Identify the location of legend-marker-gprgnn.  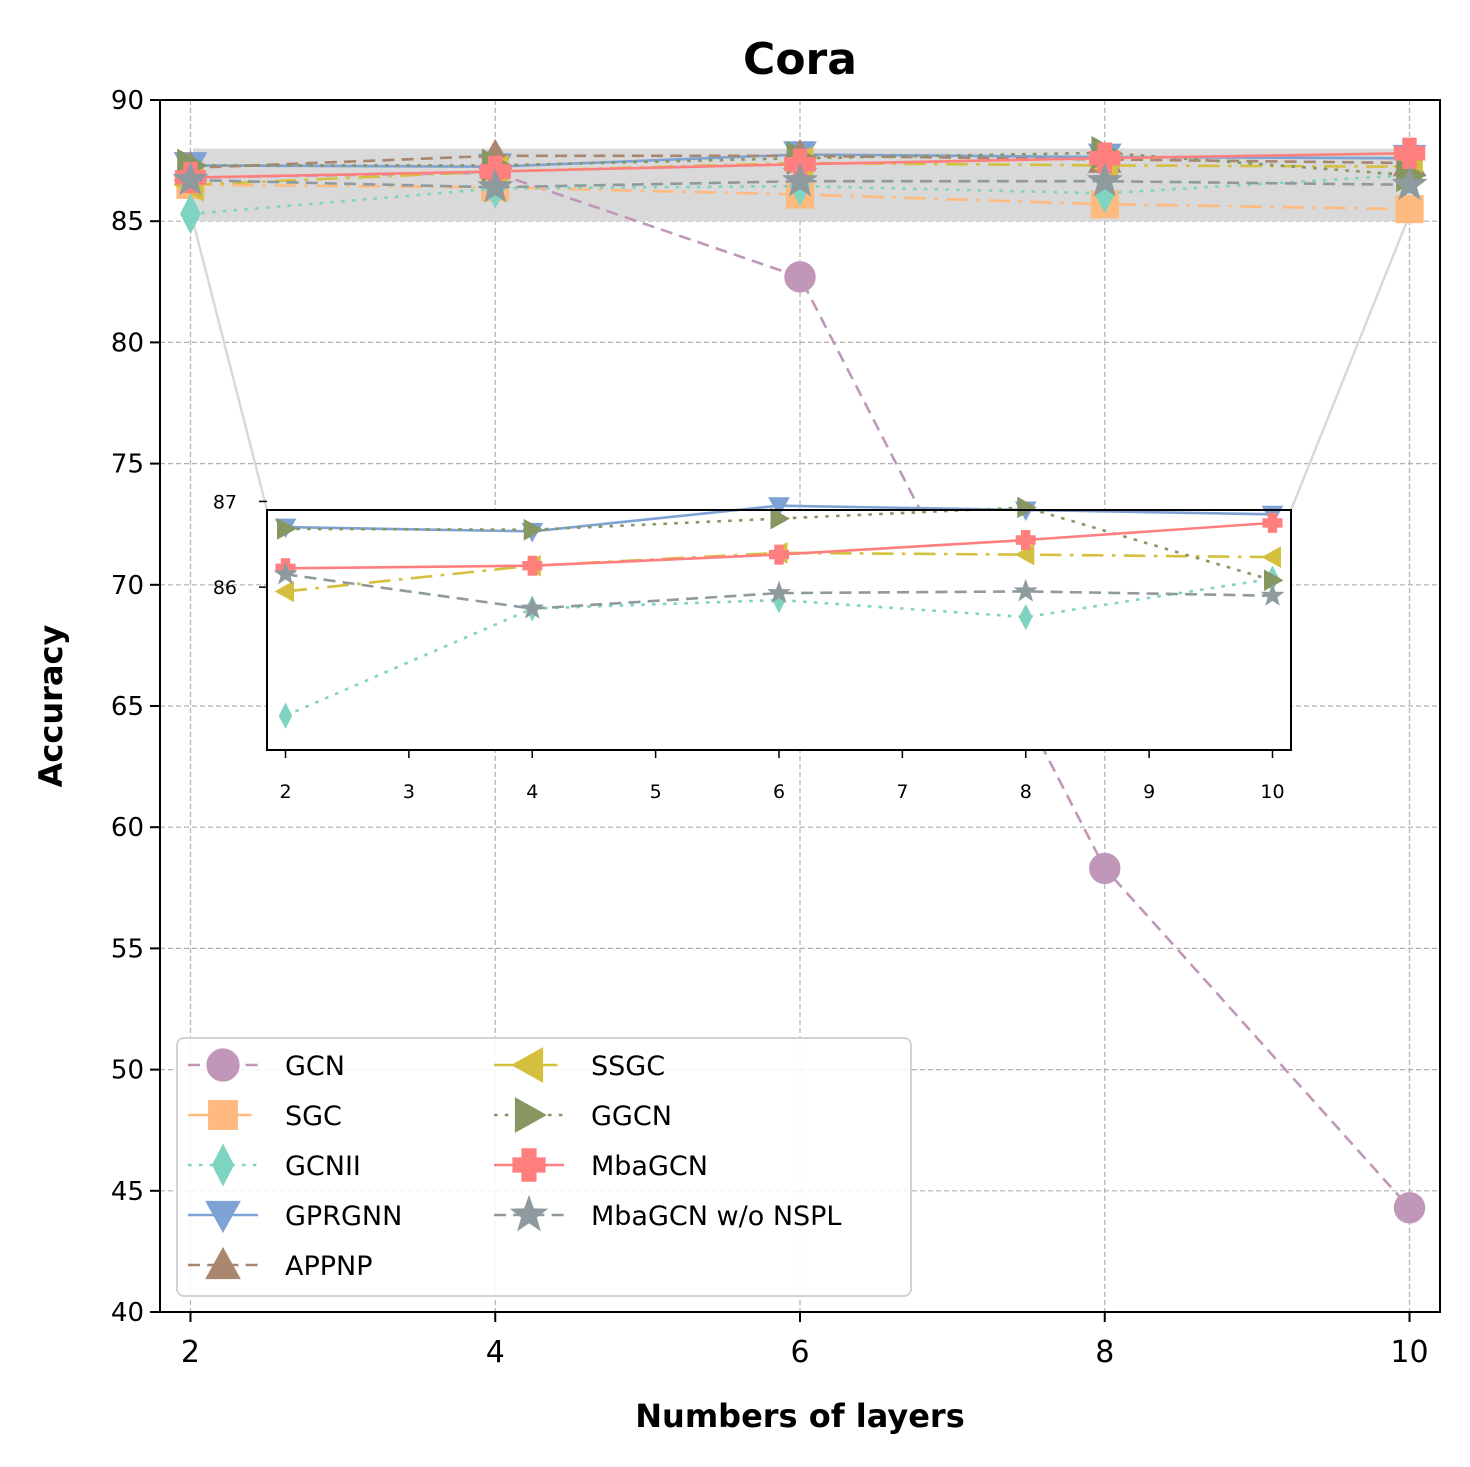
(223, 1217).